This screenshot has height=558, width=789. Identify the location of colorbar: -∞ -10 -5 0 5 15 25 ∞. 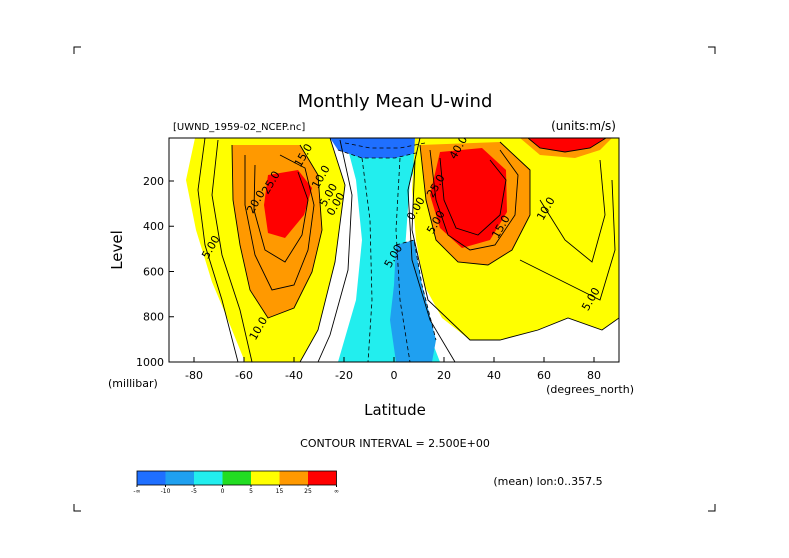
(236, 482).